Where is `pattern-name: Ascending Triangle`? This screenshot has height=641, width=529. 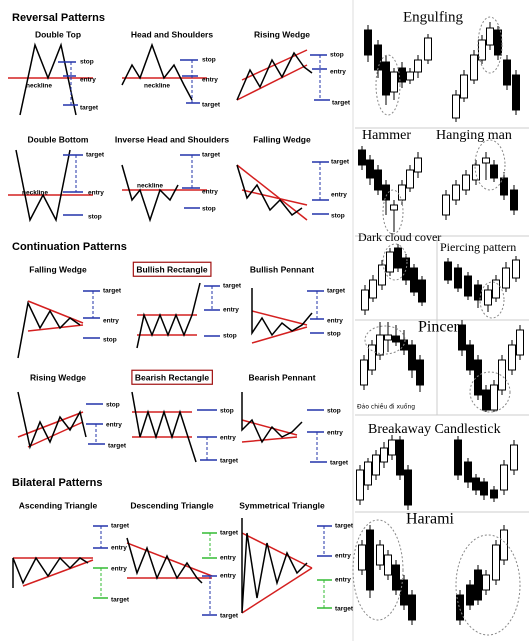 pattern-name: Ascending Triangle is located at coordinates (58, 505).